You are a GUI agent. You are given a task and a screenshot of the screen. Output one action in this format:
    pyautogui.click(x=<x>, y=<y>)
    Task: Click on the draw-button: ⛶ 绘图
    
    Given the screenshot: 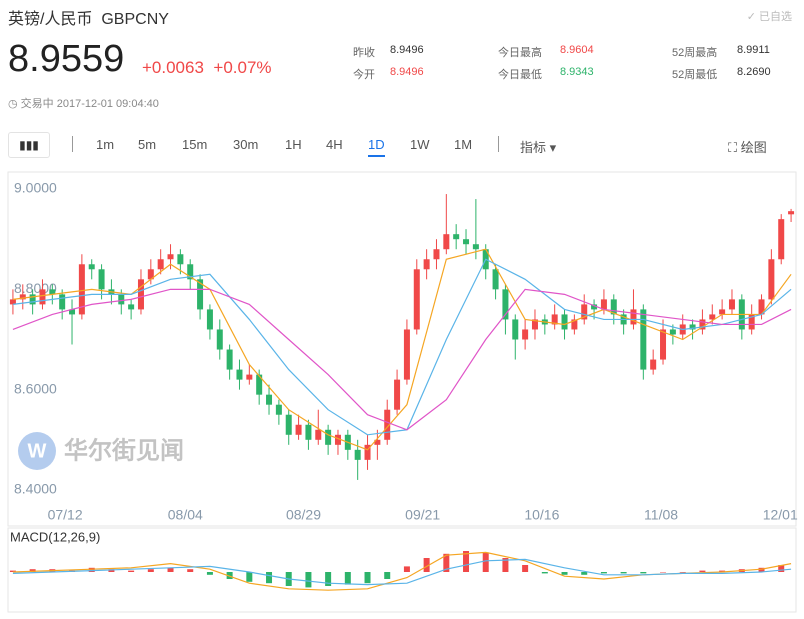 What is the action you would take?
    pyautogui.click(x=747, y=147)
    